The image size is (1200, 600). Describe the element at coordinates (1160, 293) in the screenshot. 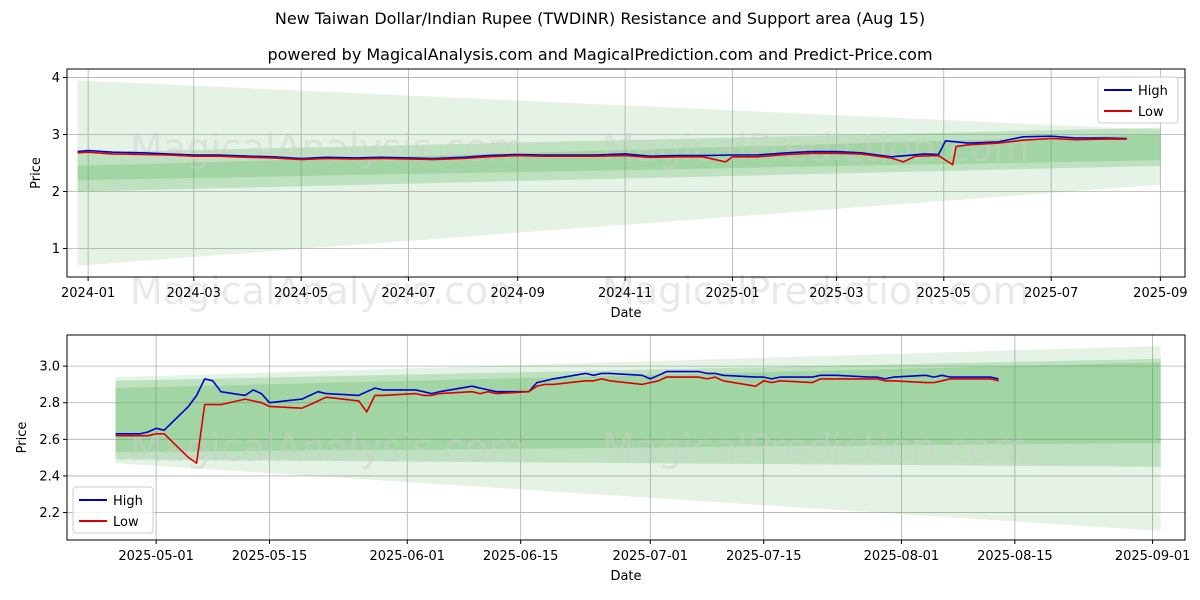

I see `x-tick-label: 2025-09` at that location.